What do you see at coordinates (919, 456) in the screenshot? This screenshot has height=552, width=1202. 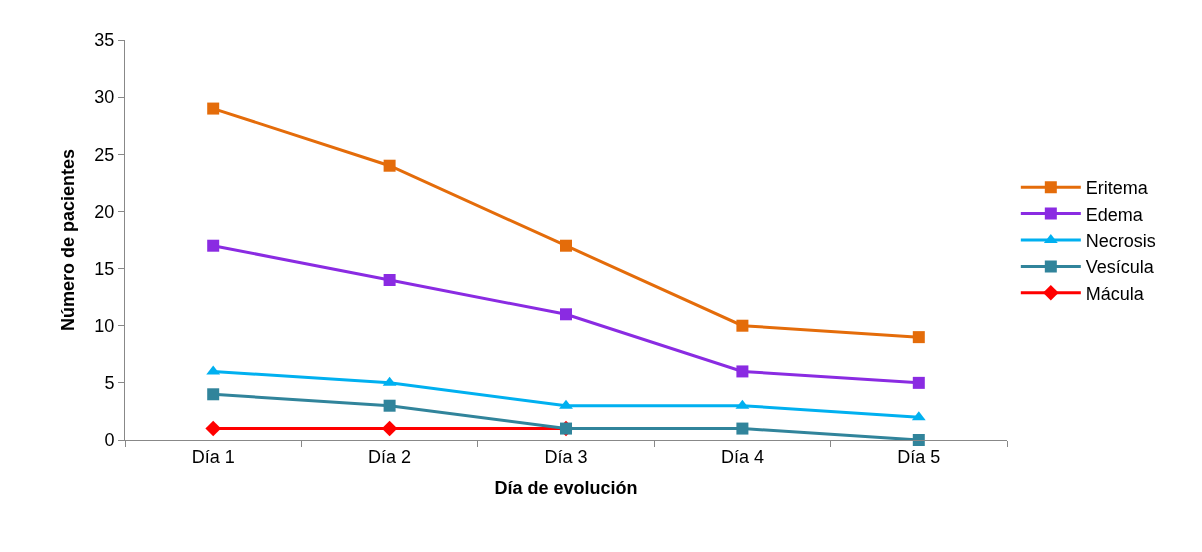 I see `x-tick-label: Día 5` at bounding box center [919, 456].